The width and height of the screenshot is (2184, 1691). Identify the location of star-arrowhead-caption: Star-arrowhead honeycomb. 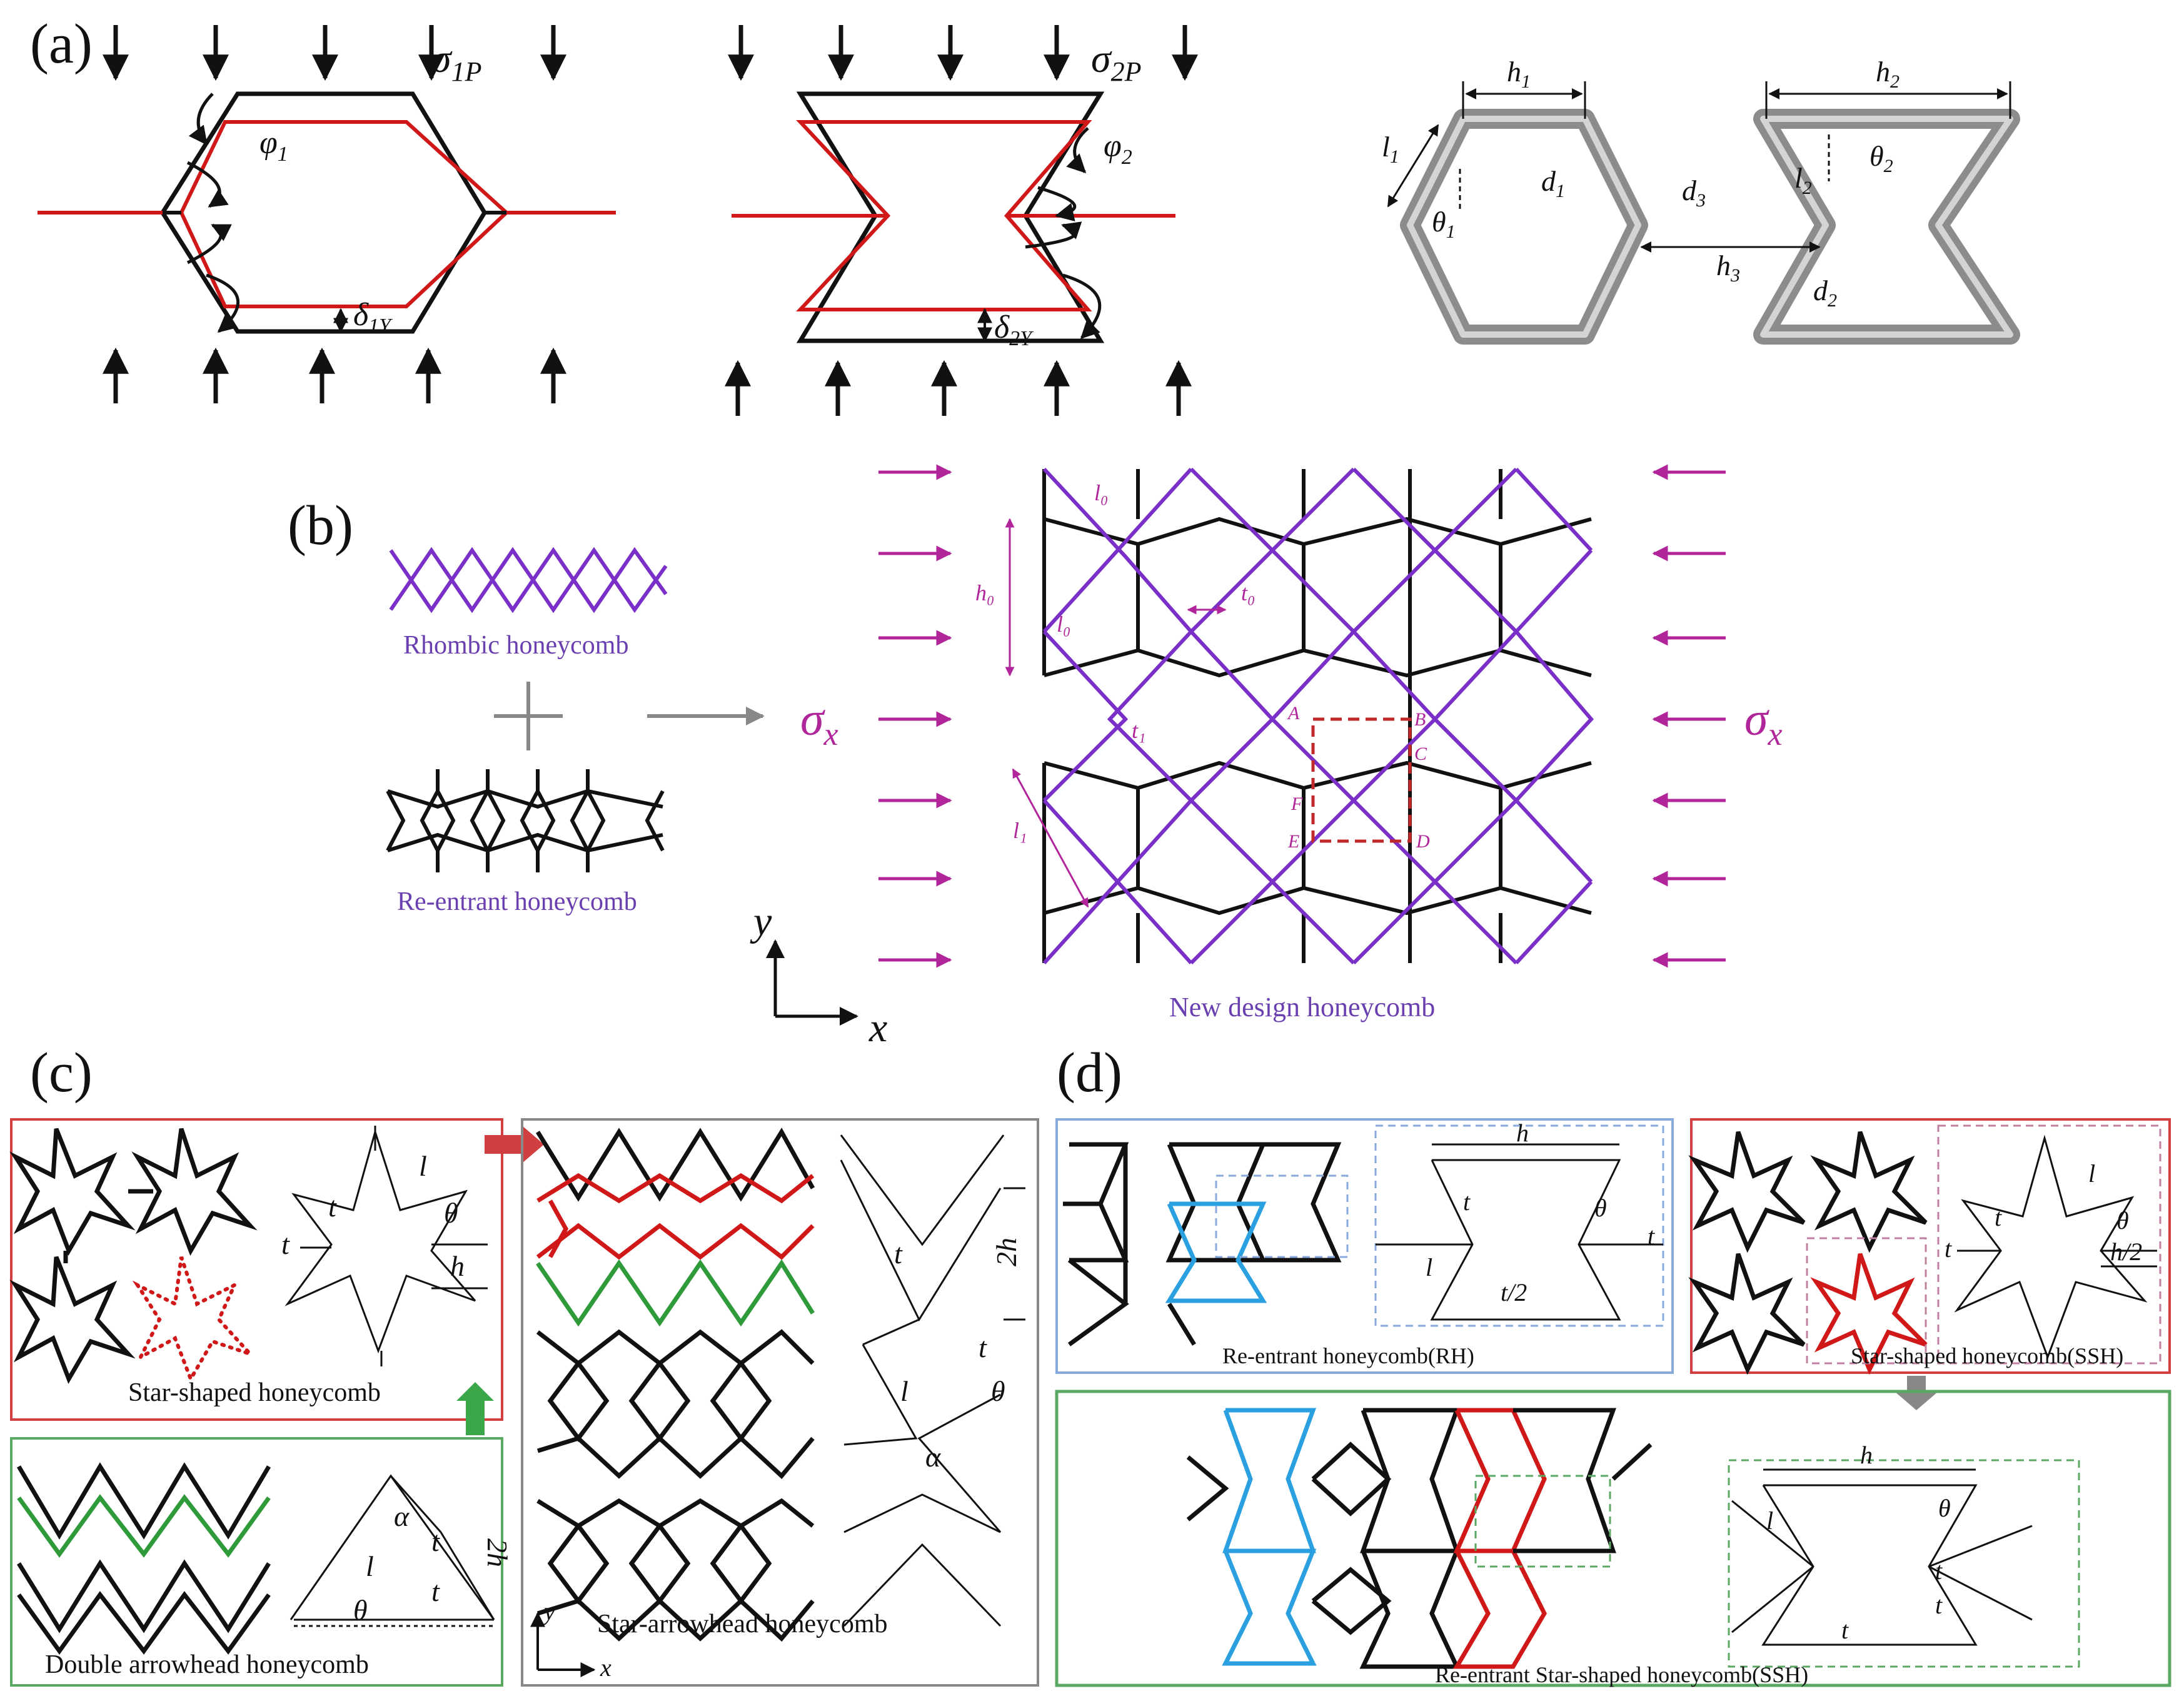
(742, 1624).